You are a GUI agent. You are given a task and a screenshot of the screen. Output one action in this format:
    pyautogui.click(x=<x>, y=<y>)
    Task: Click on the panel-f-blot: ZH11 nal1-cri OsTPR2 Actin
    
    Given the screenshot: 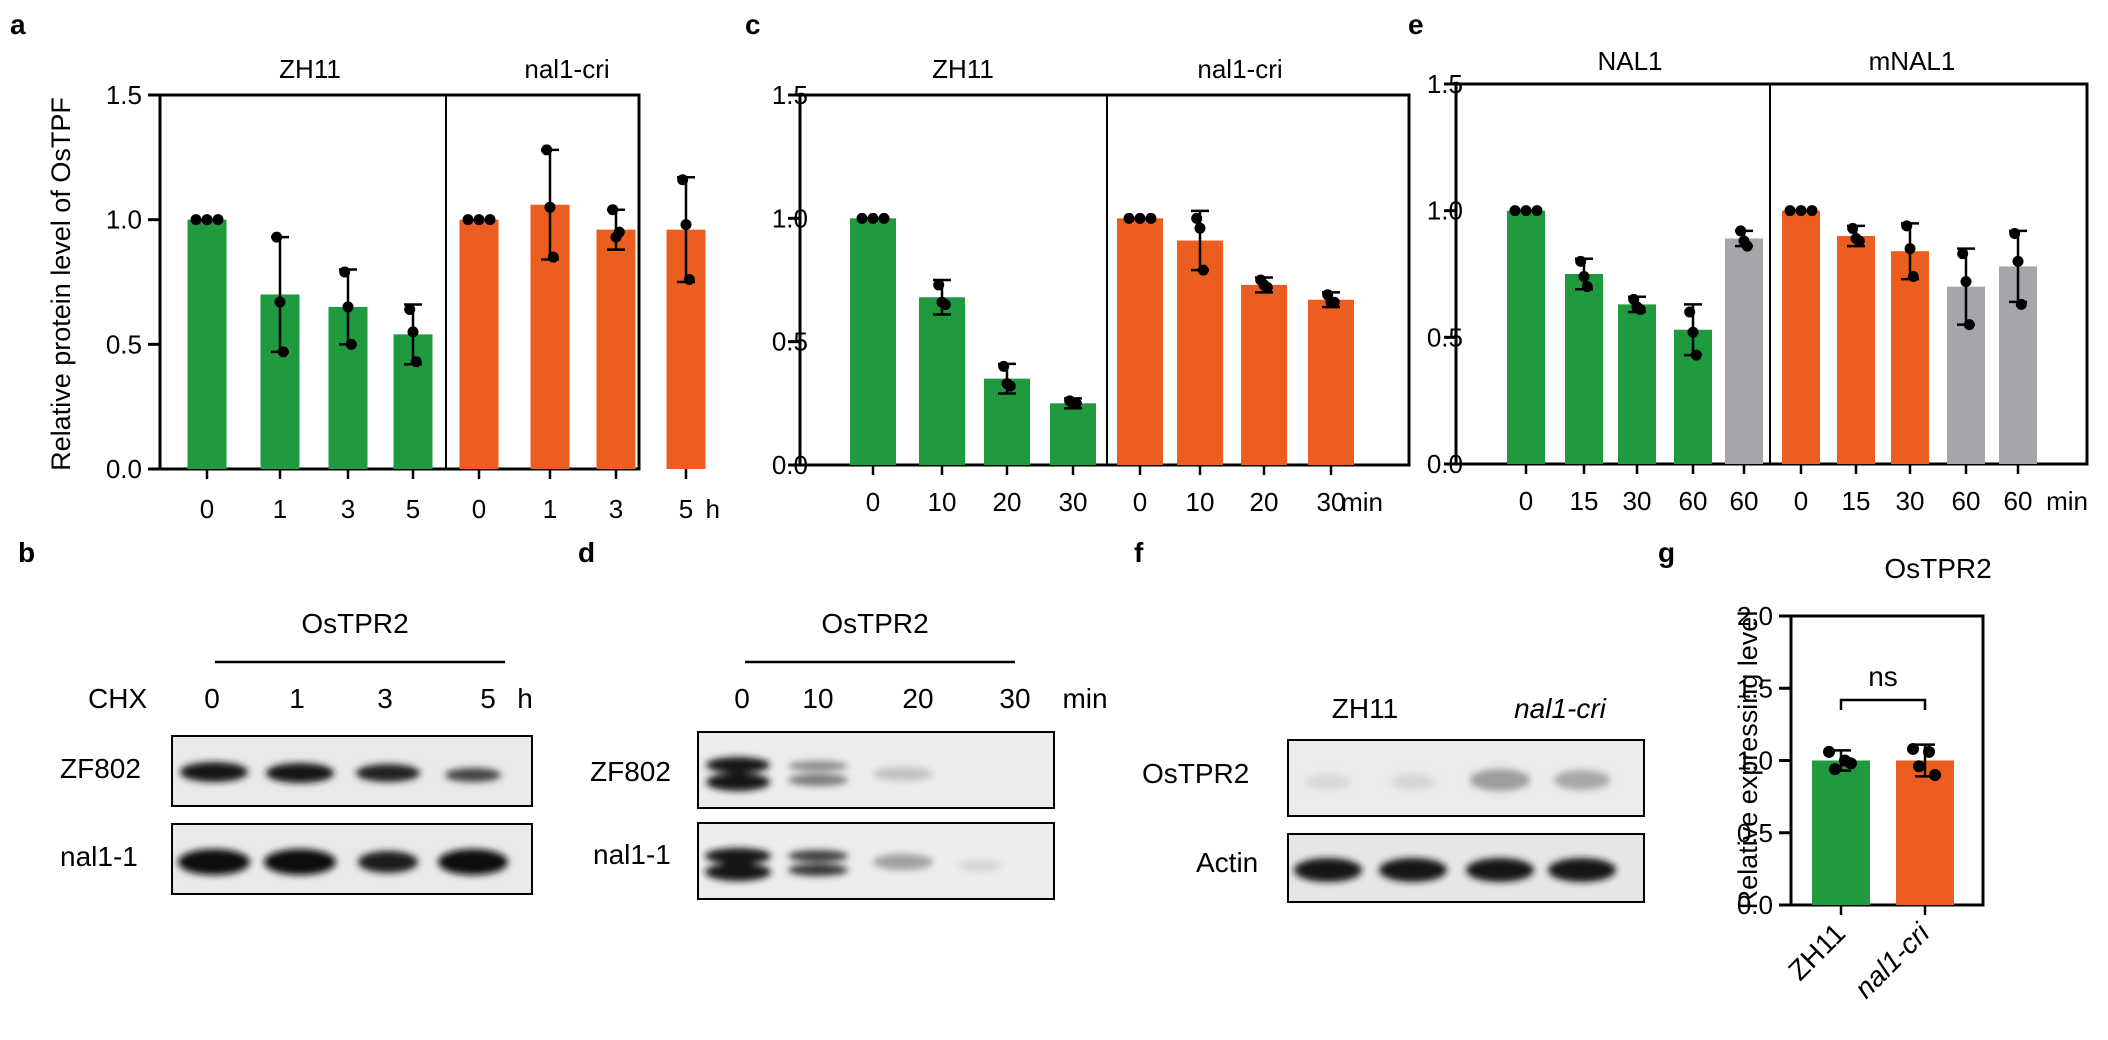 What is the action you would take?
    pyautogui.click(x=1393, y=798)
    